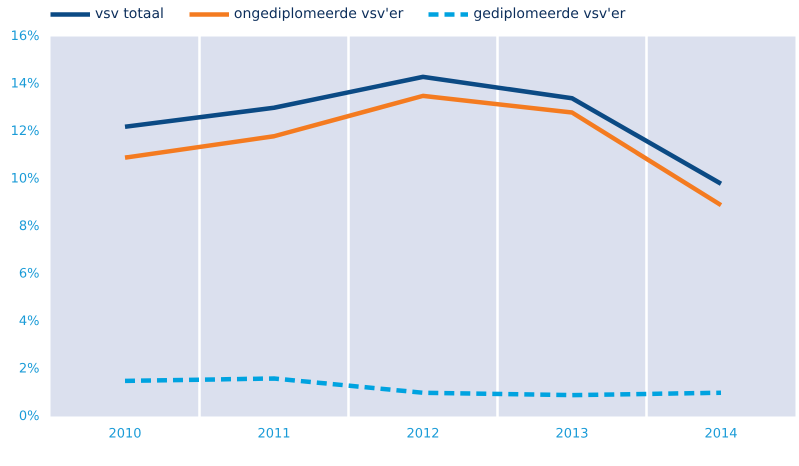  I want to click on line-series, so click(423, 387).